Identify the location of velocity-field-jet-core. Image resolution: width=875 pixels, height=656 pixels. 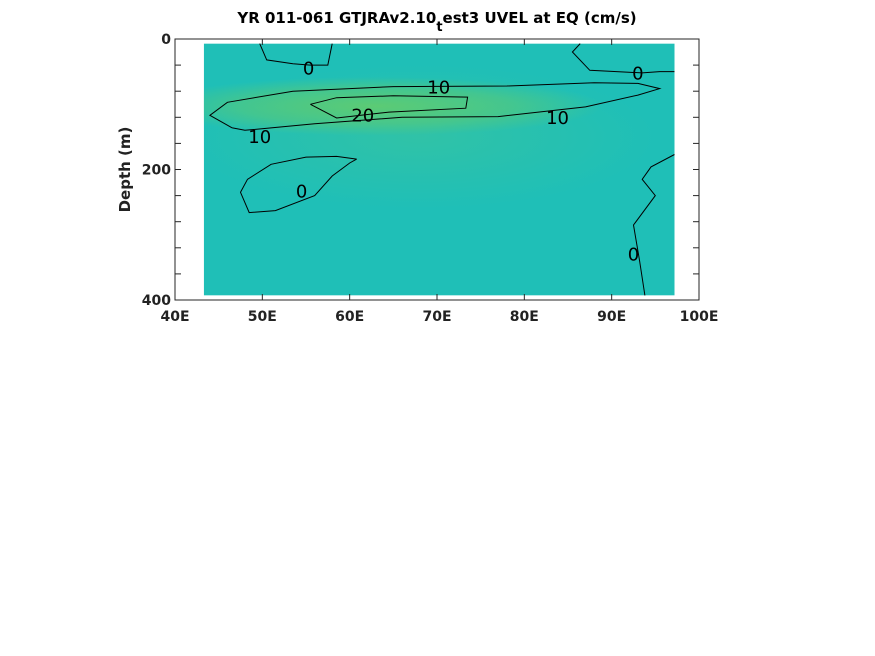
(403, 106).